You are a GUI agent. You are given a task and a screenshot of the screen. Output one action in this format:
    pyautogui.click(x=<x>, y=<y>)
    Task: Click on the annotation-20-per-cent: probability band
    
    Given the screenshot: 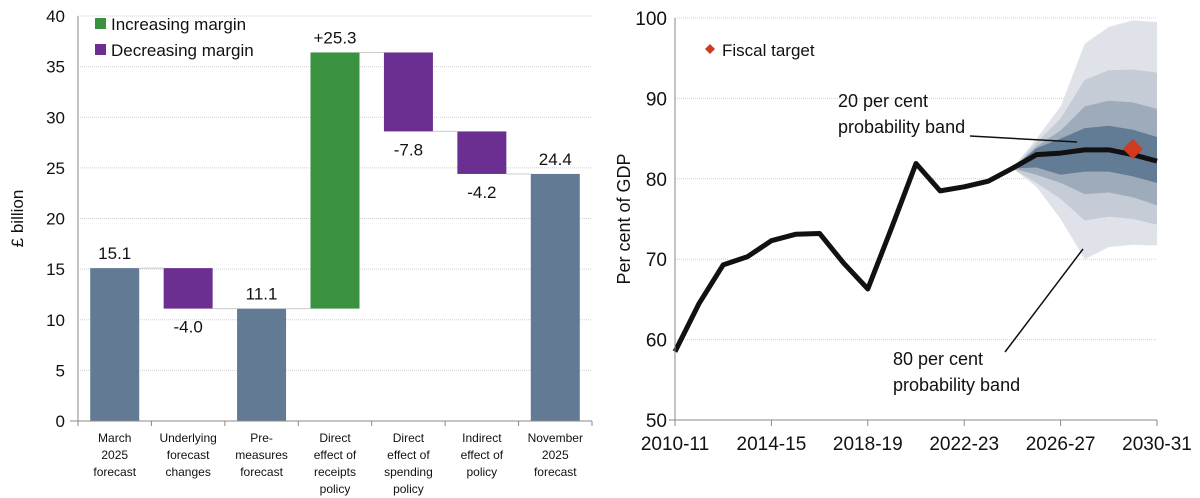 What is the action you would take?
    pyautogui.click(x=901, y=127)
    